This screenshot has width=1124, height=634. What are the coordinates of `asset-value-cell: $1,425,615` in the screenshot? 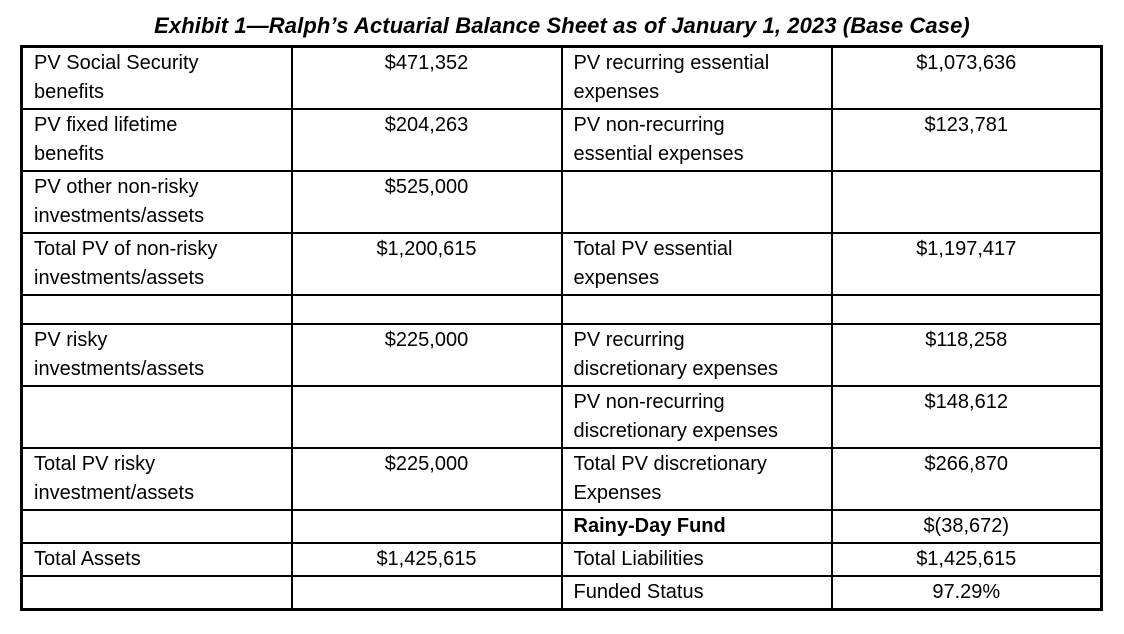 It's located at (426, 559).